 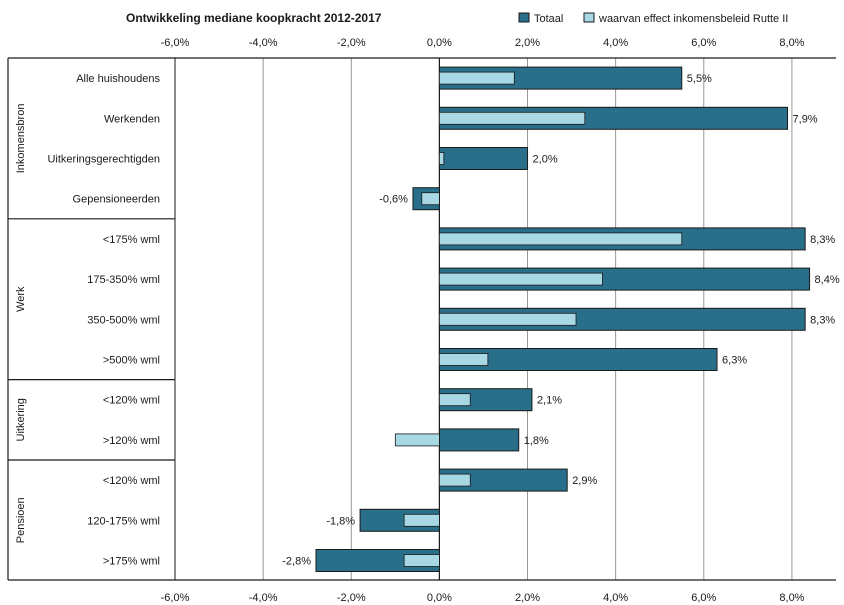 What do you see at coordinates (699, 79) in the screenshot?
I see `data-label: 5,5%` at bounding box center [699, 79].